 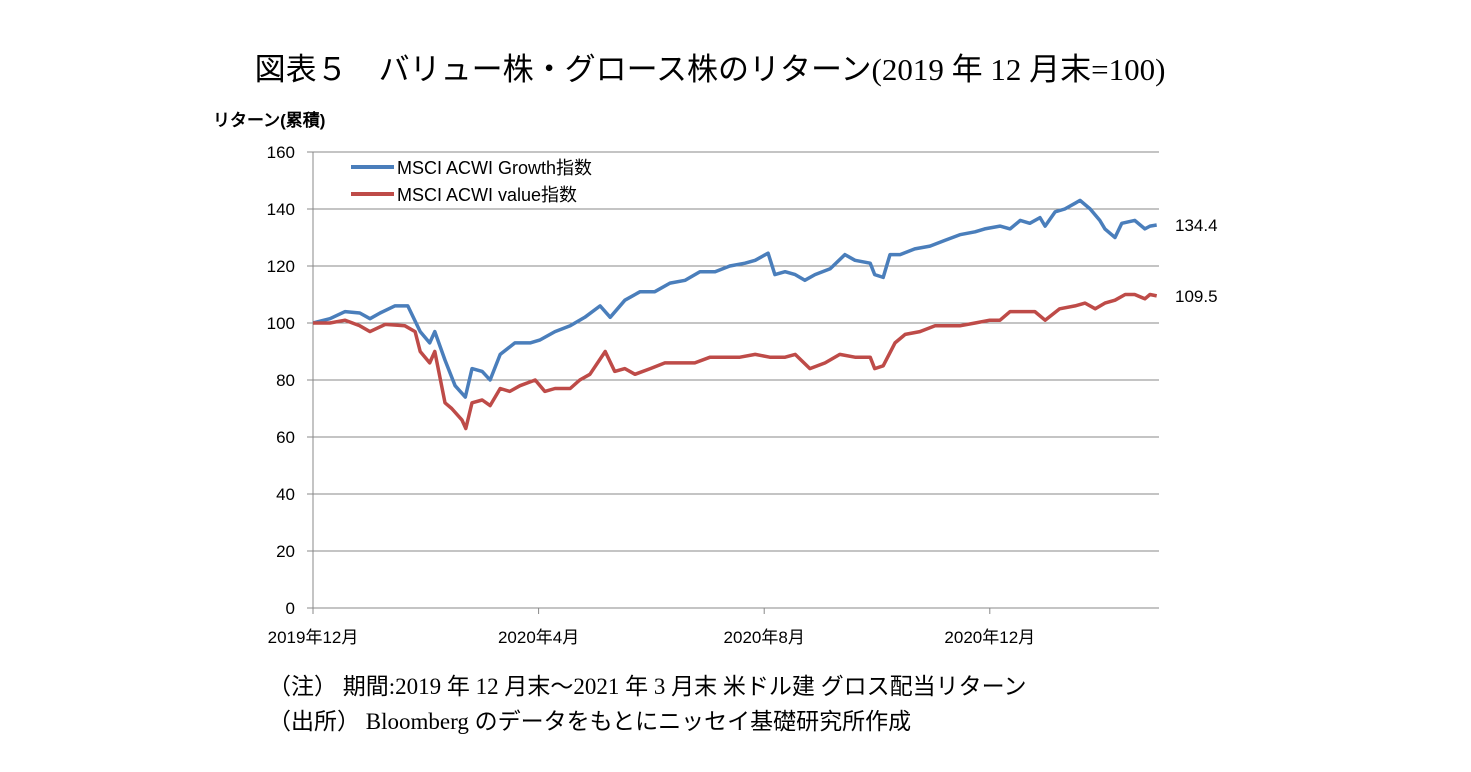 I want to click on y-tick-label: 60, so click(x=285, y=437).